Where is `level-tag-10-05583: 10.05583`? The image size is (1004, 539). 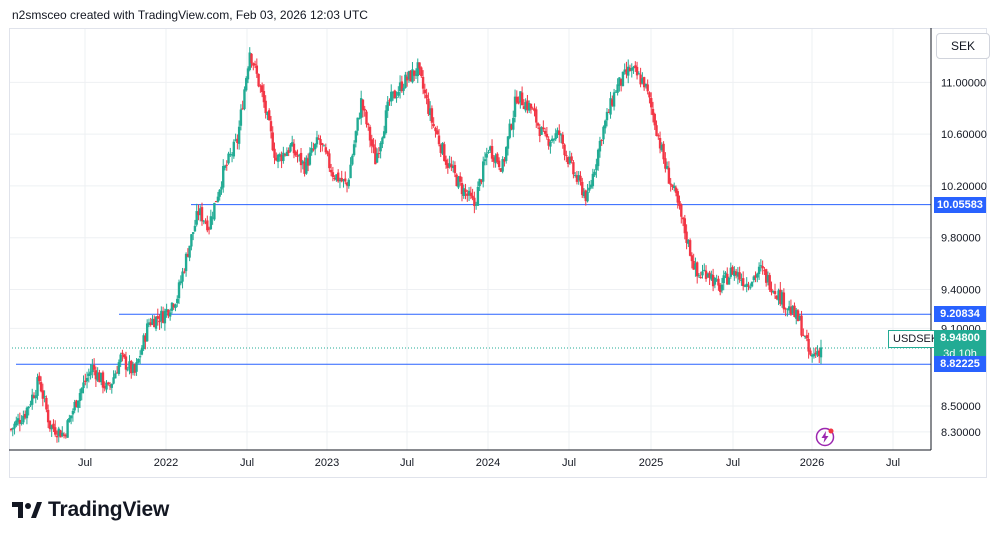
level-tag-10-05583: 10.05583 is located at coordinates (960, 204).